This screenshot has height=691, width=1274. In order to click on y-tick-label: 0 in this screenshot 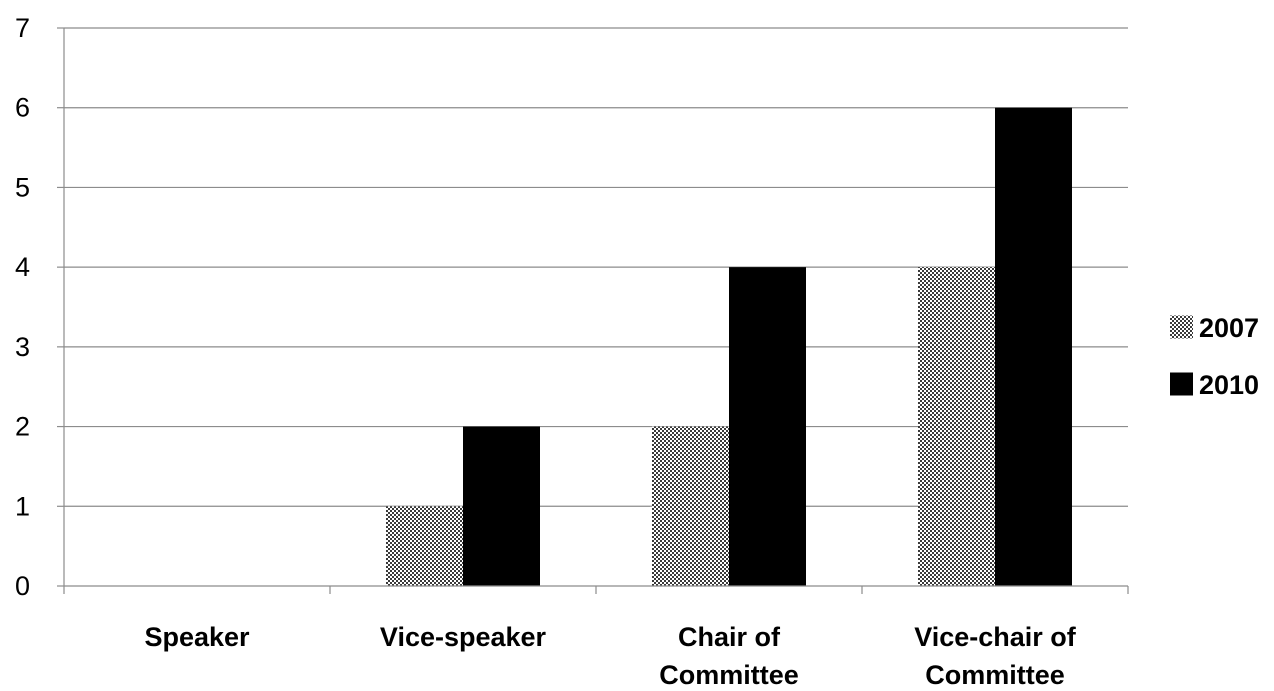, I will do `click(22, 586)`.